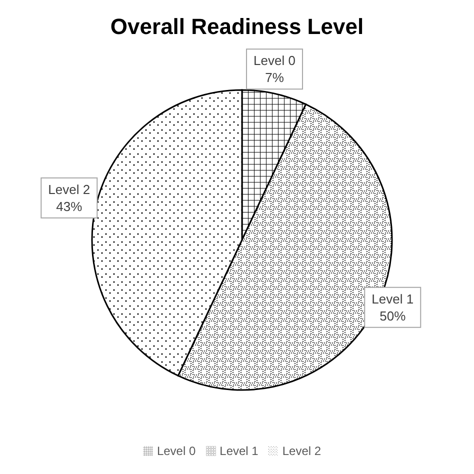  I want to click on legend-label: Level 1, so click(239, 451).